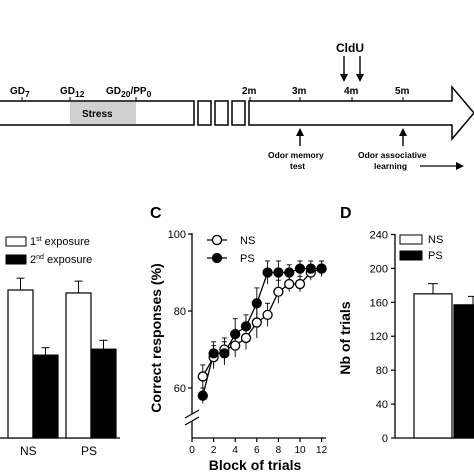 This screenshot has height=474, width=474. Describe the element at coordinates (262, 331) in the screenshot. I see `line-ps` at that location.